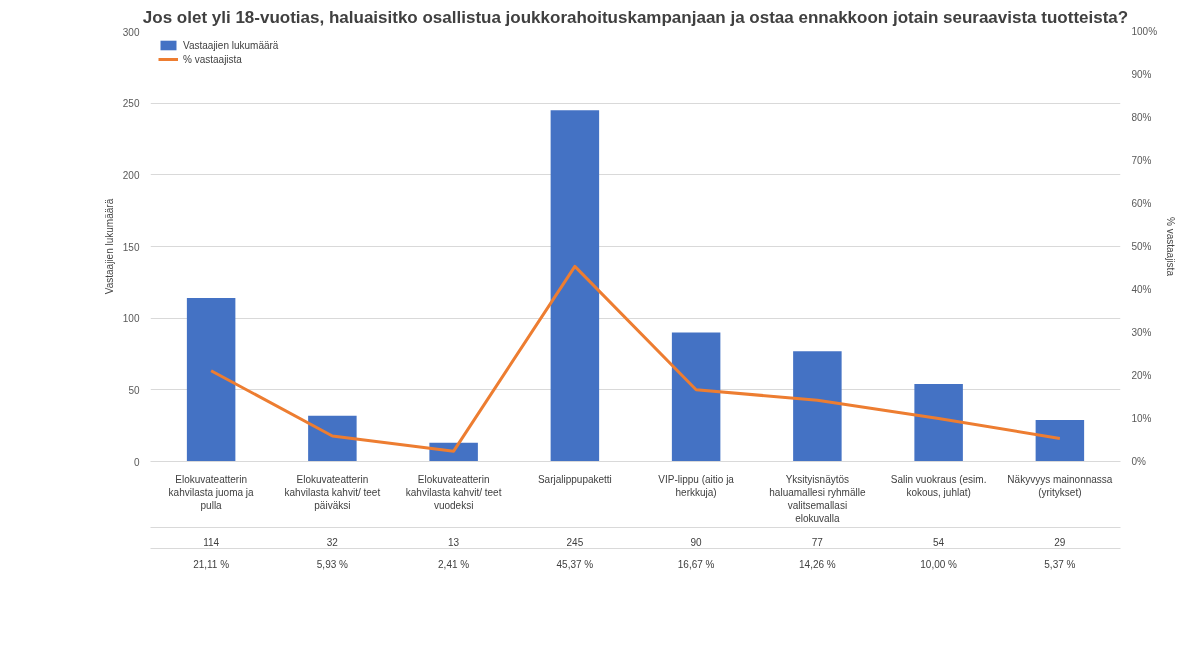 Image resolution: width=1182 pixels, height=648 pixels. What do you see at coordinates (211, 564) in the screenshot?
I see `data-label: 21,11 %` at bounding box center [211, 564].